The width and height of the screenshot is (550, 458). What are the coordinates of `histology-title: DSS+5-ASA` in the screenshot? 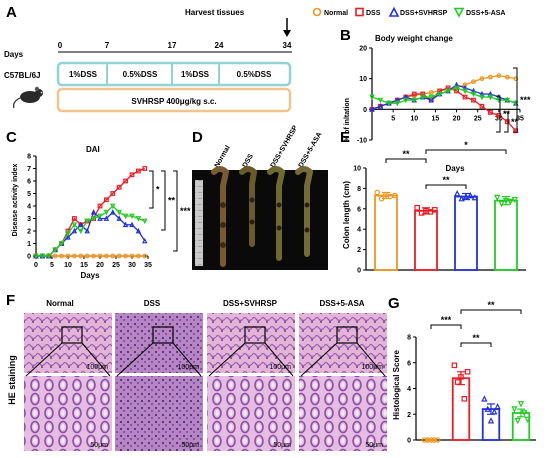 It's located at (341, 303).